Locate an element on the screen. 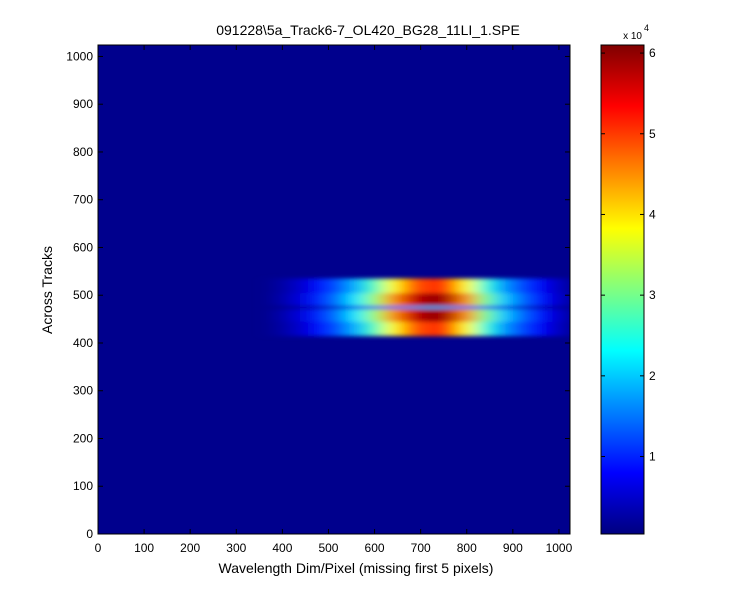 The image size is (750, 605). x-tick-label: 900 is located at coordinates (513, 548).